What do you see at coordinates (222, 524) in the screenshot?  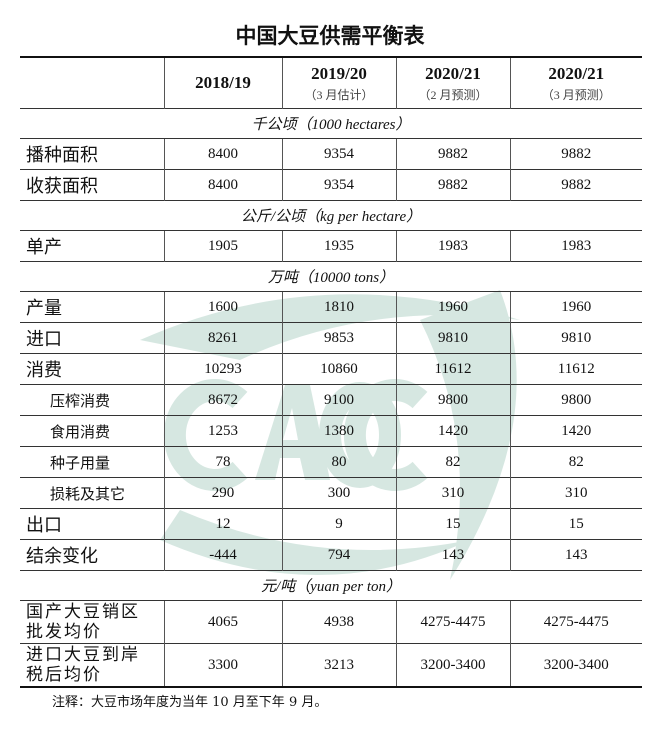 I see `cell-value: 12` at bounding box center [222, 524].